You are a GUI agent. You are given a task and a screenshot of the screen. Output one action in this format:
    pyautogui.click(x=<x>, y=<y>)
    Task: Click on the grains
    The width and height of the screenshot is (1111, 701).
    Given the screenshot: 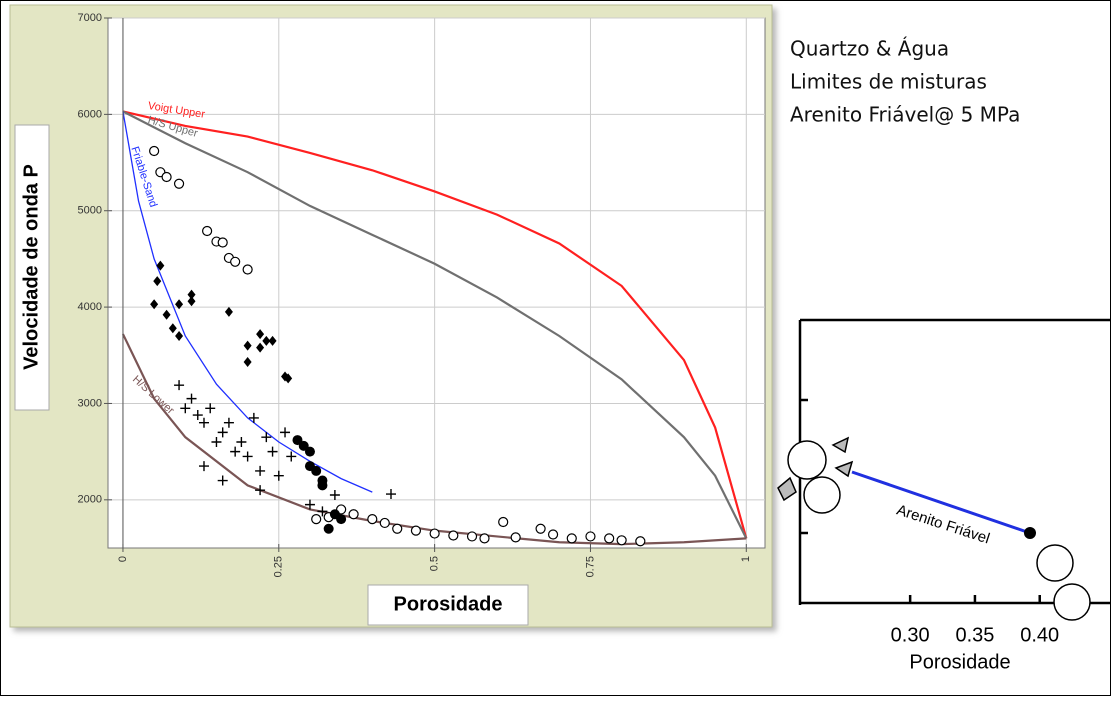 What is the action you would take?
    pyautogui.click(x=934, y=528)
    